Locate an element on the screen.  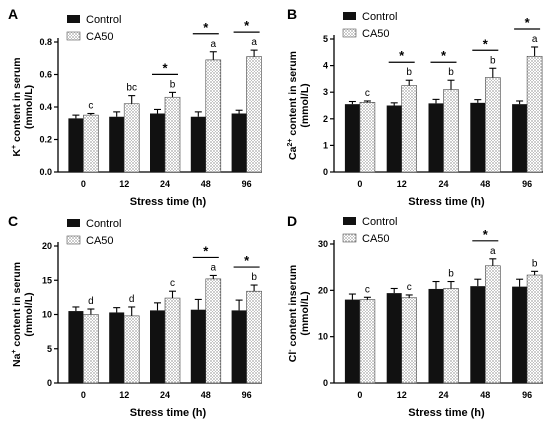
y-tick-label: 4 is located at coordinates (325, 66).